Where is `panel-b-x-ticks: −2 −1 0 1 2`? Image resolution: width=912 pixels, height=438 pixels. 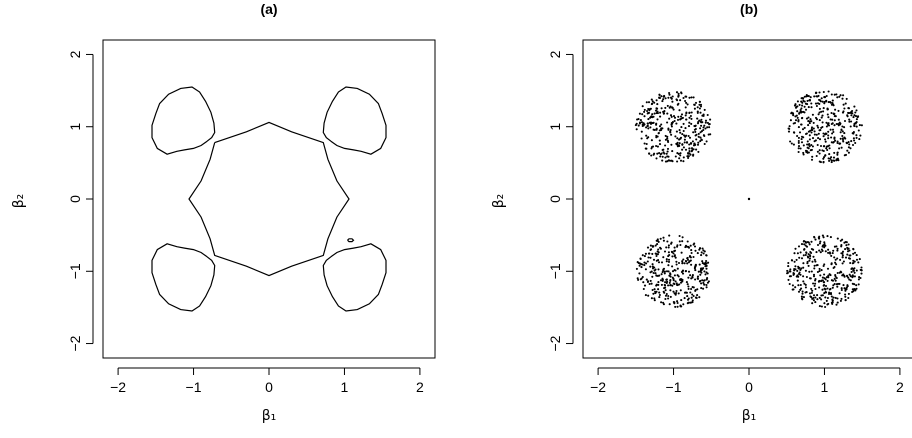
panel-b-x-ticks: −2 −1 0 1 2 is located at coordinates (747, 381).